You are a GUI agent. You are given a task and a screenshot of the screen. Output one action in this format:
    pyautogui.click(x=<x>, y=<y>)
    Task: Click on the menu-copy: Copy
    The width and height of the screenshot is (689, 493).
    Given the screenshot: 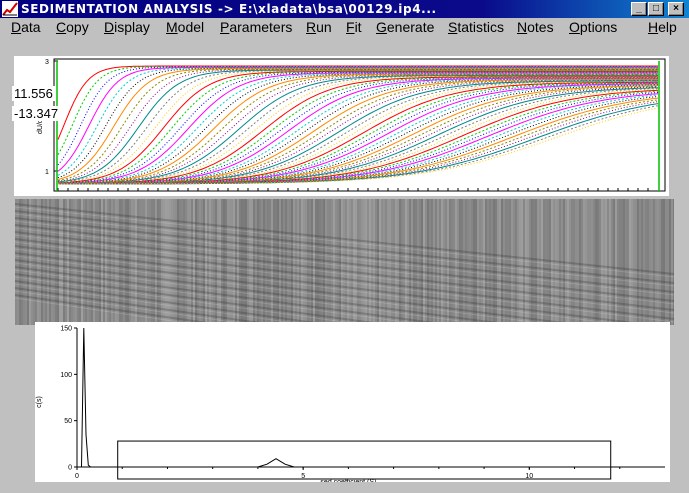 What is the action you would take?
    pyautogui.click(x=72, y=27)
    